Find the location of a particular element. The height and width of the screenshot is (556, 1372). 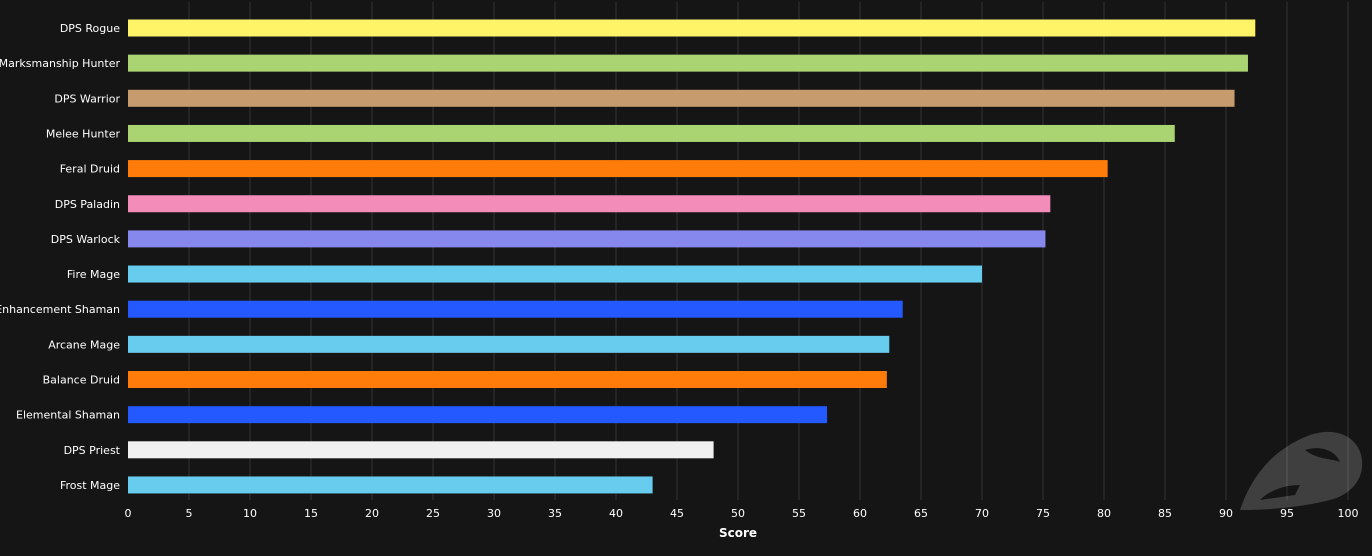

x-tick-label: 85 is located at coordinates (1165, 513).